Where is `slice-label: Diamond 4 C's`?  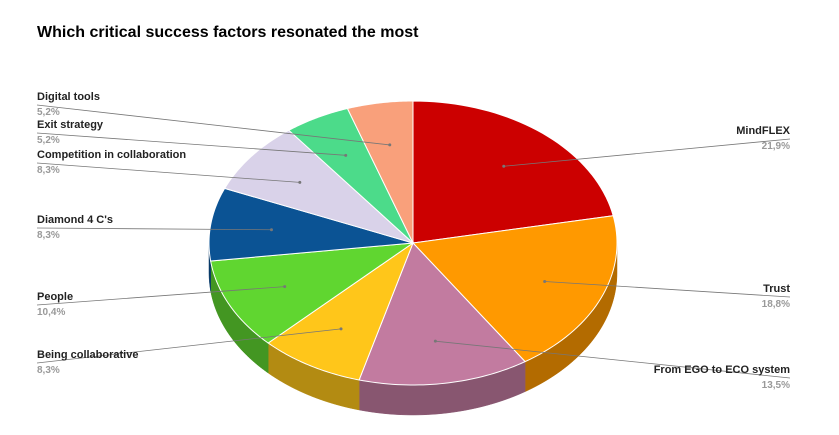
slice-label: Diamond 4 C's is located at coordinates (75, 220).